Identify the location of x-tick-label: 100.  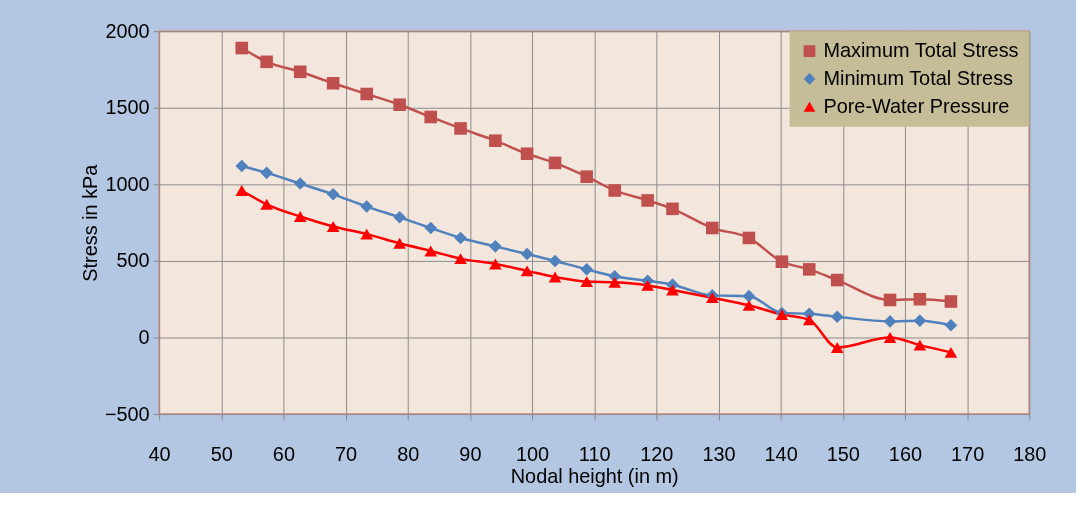
(532, 454).